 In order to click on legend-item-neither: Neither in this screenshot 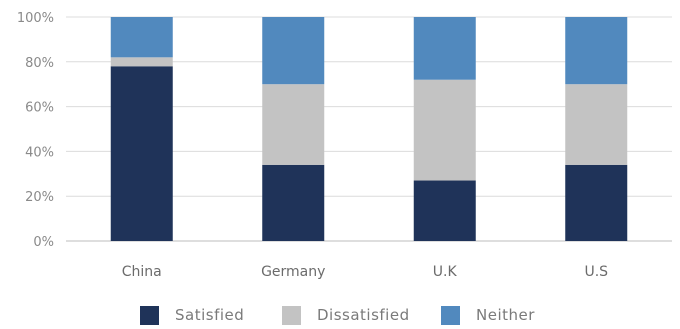, I will do `click(488, 315)`.